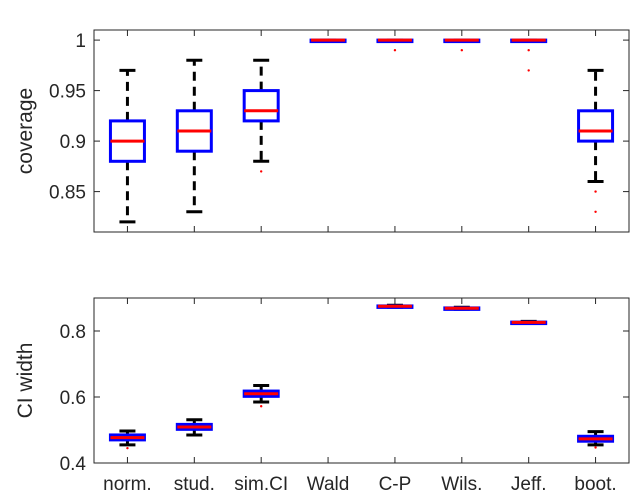  Describe the element at coordinates (73, 464) in the screenshot. I see `y-tick-label: 0.4` at that location.